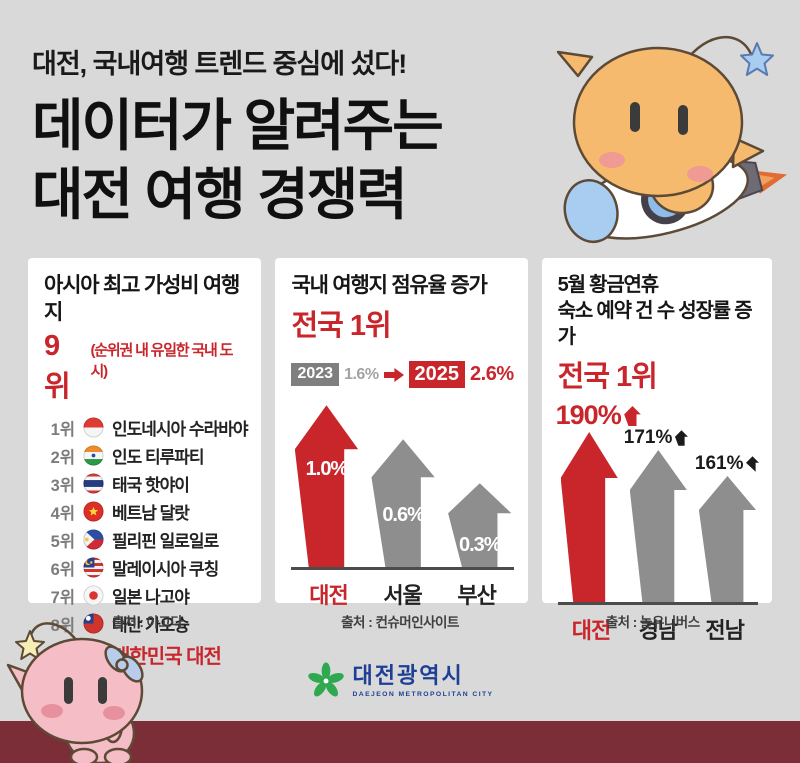 The image size is (800, 763). Describe the element at coordinates (220, 195) in the screenshot. I see `page-title-line2: 대전 여행 경쟁력` at that location.